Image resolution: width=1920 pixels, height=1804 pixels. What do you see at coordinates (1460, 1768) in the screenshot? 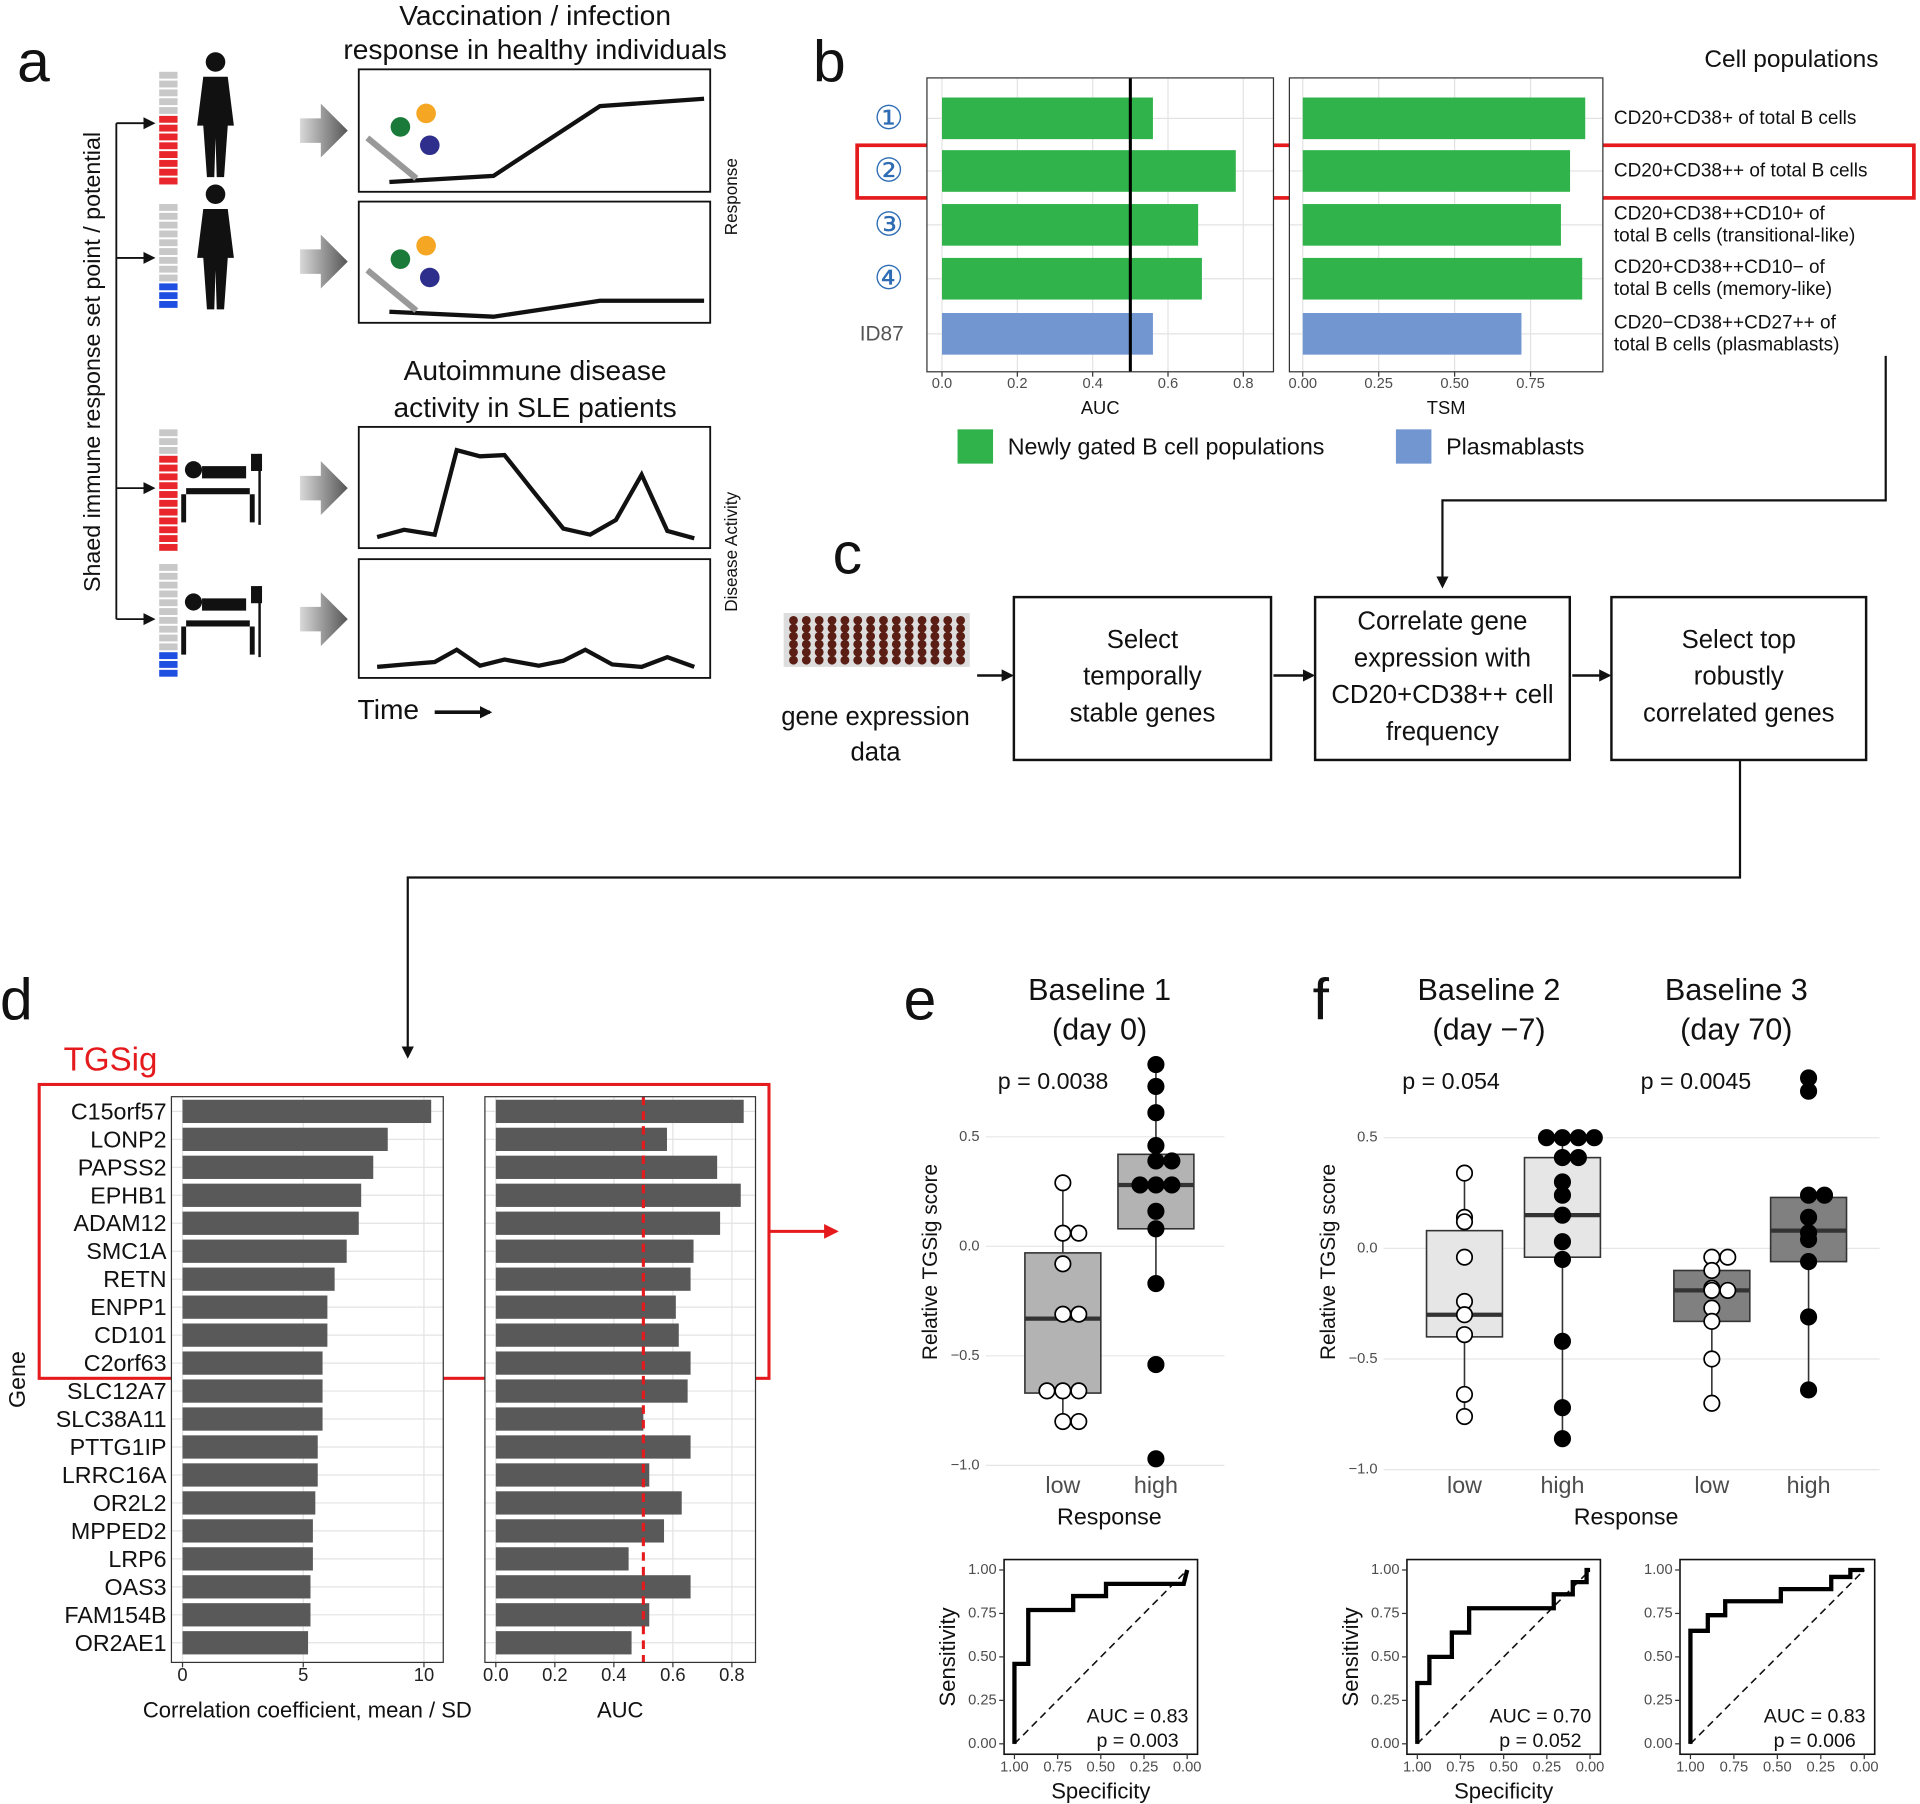
I see `x-tick-label: 0.75` at bounding box center [1460, 1768].